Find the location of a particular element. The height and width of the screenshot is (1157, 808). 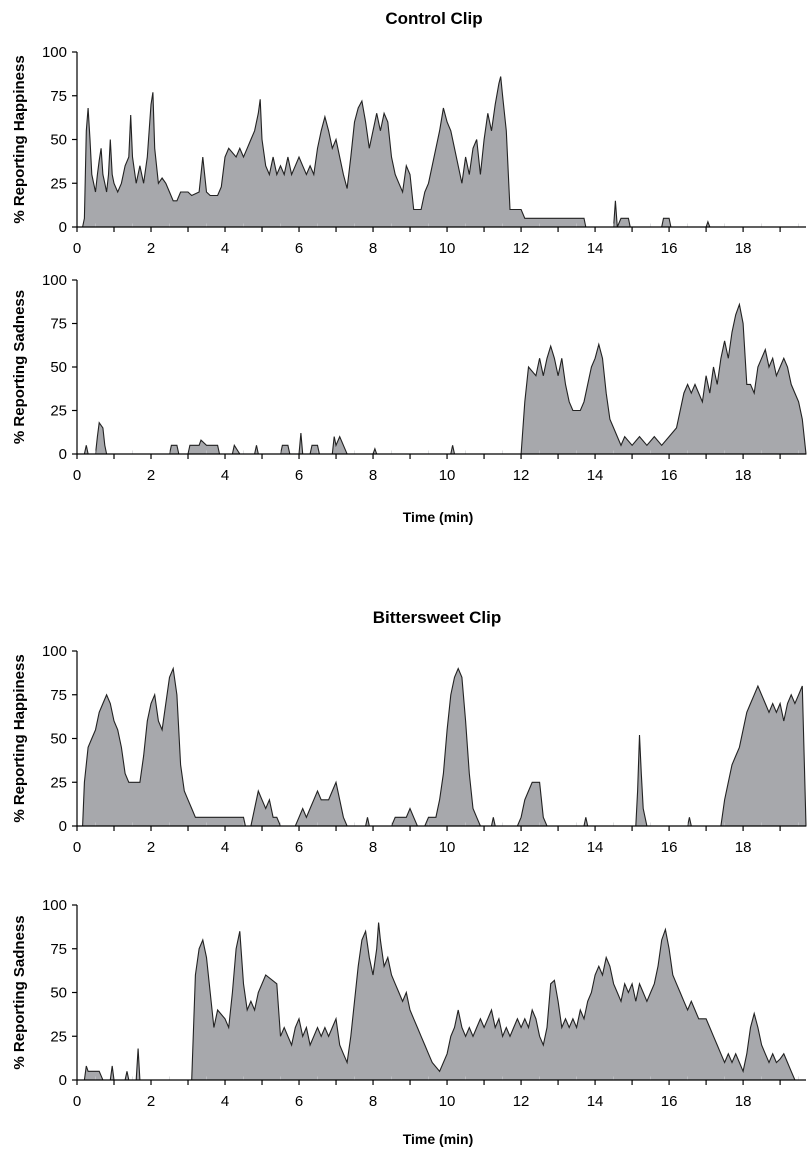

control-clip-title: Control Clip is located at coordinates (433, 18).